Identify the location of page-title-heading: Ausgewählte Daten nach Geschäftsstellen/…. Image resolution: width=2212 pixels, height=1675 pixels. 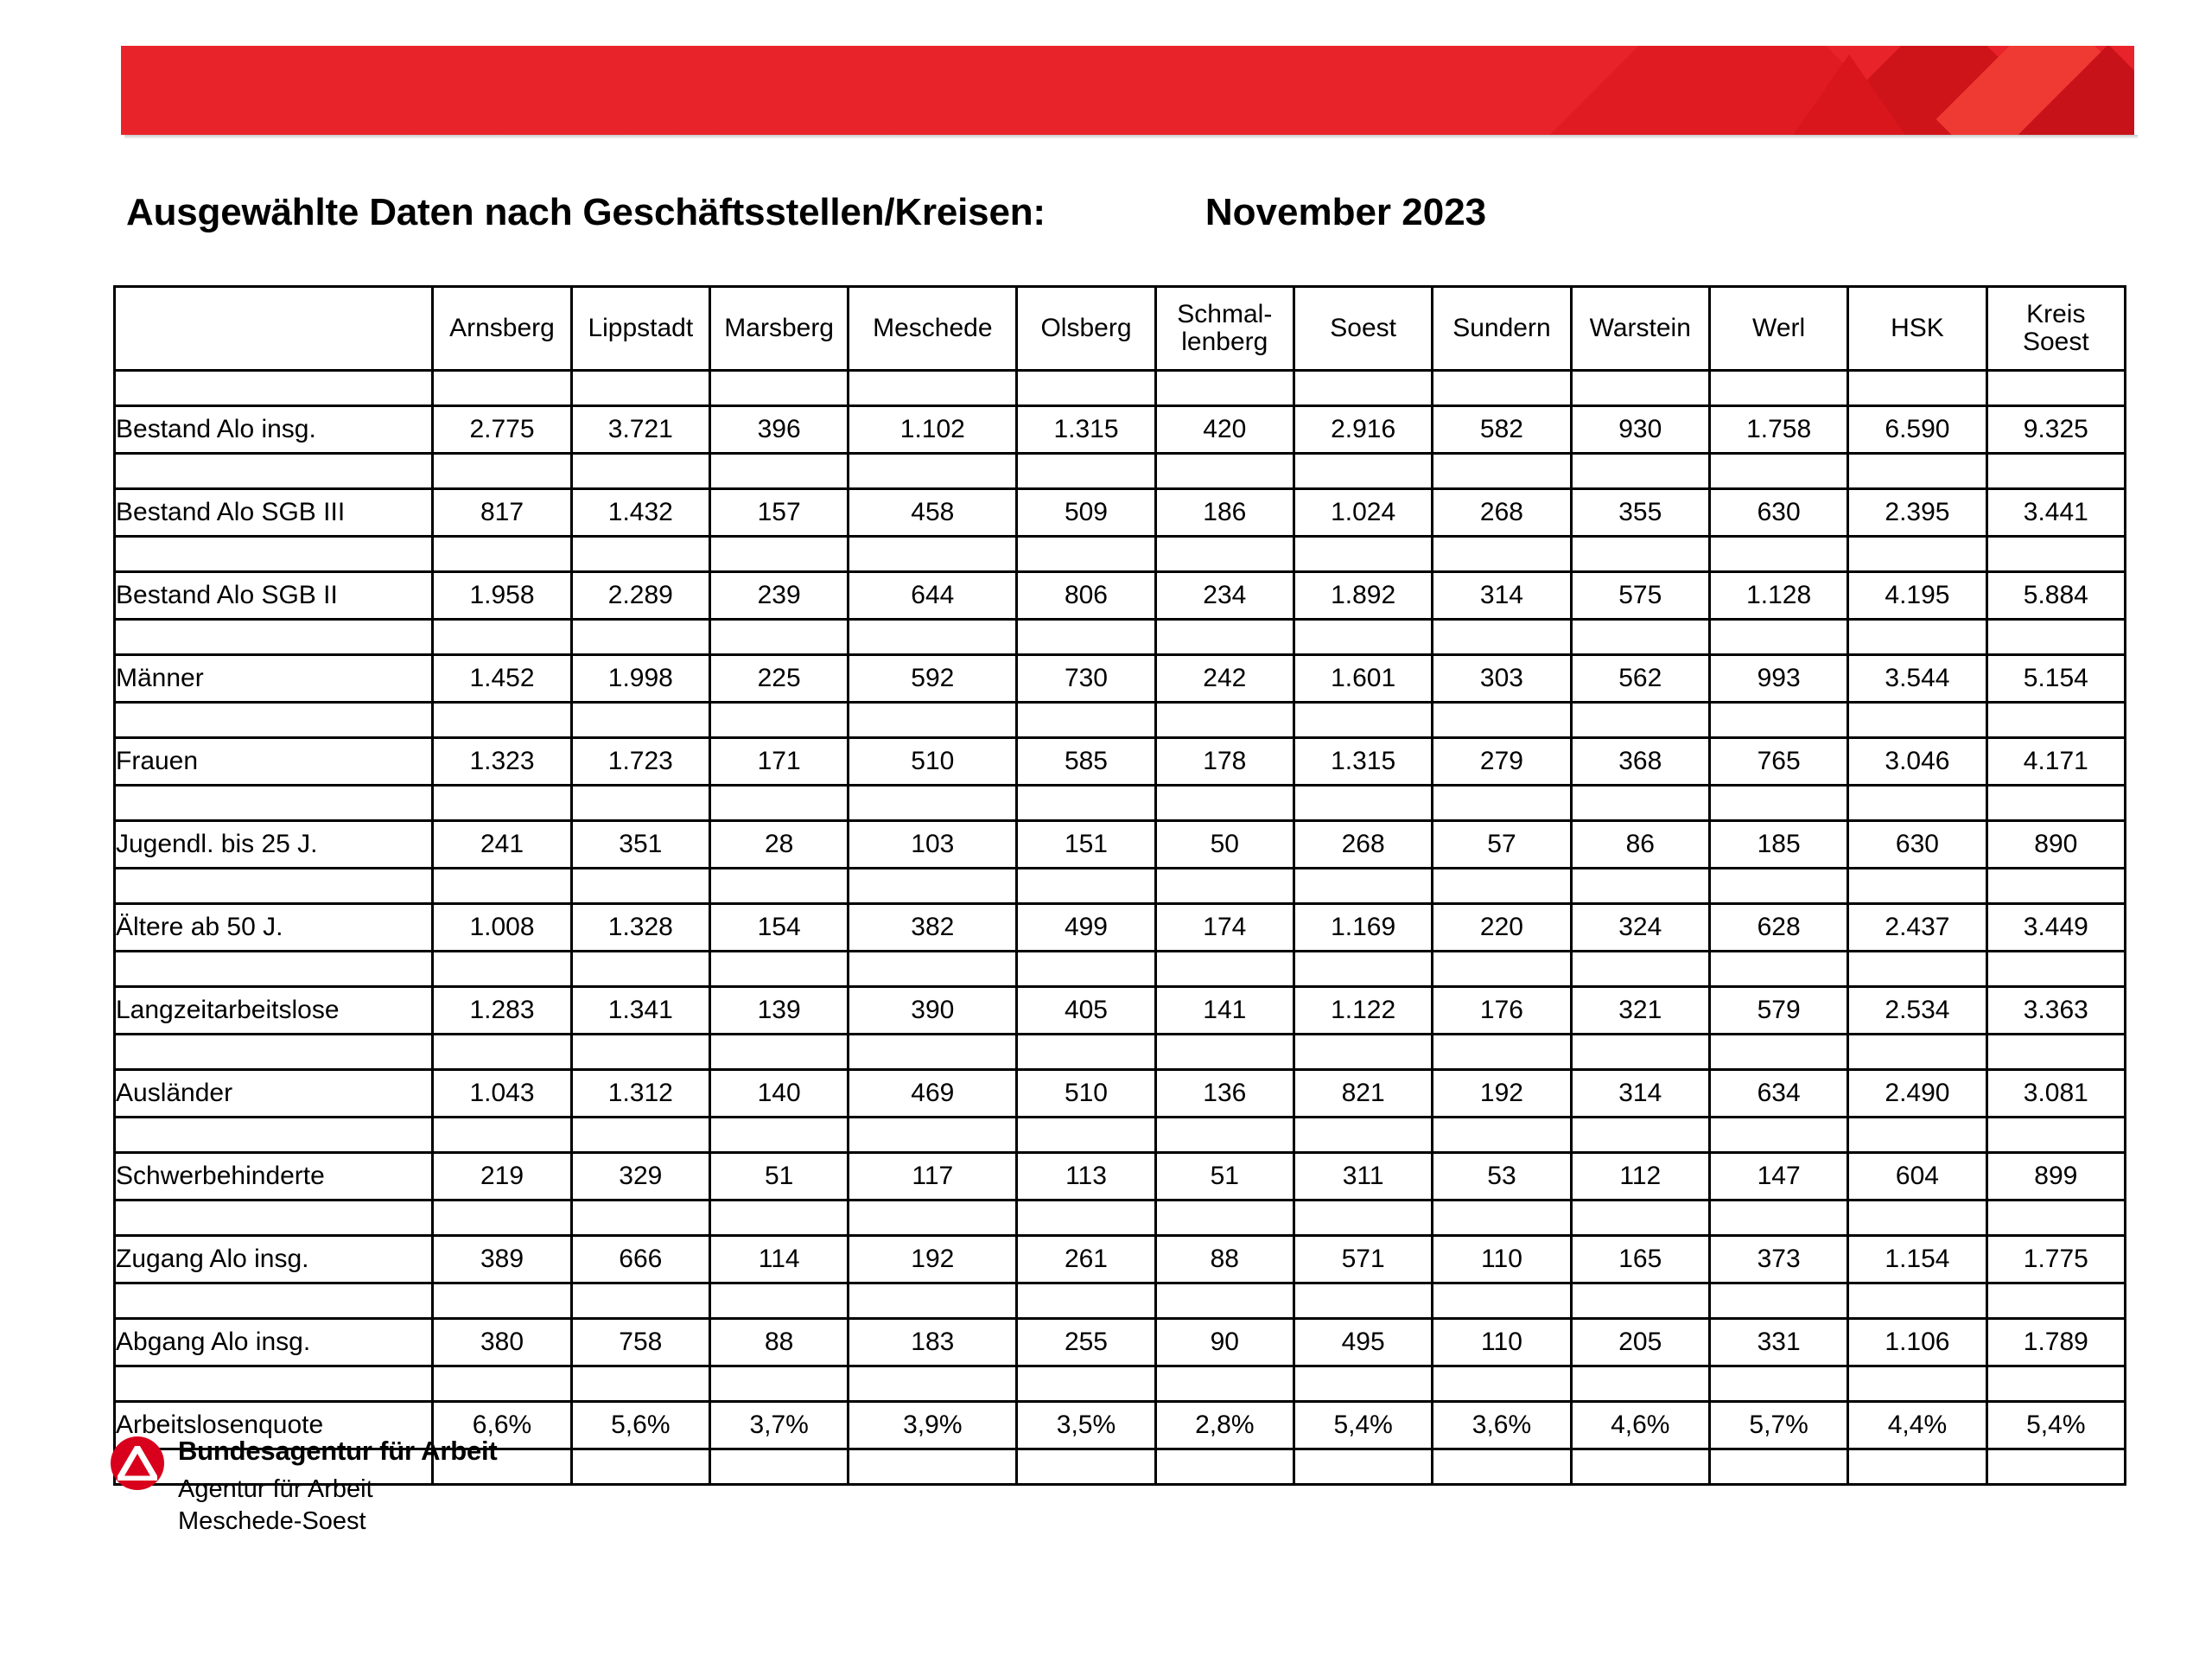
(586, 212).